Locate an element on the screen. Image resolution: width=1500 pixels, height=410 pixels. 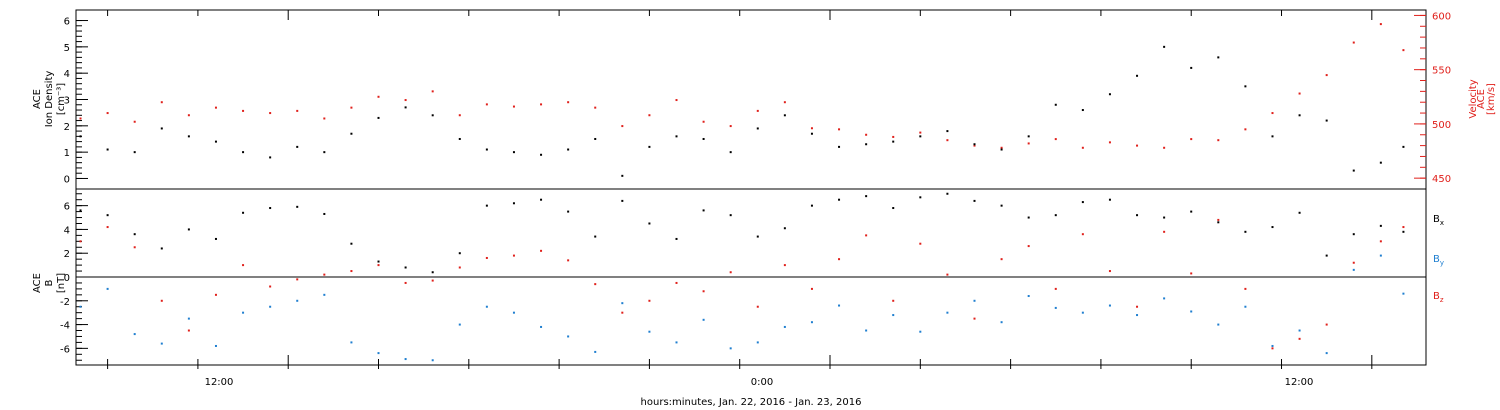
top-left-tick-label: 0 is located at coordinates (67, 179).